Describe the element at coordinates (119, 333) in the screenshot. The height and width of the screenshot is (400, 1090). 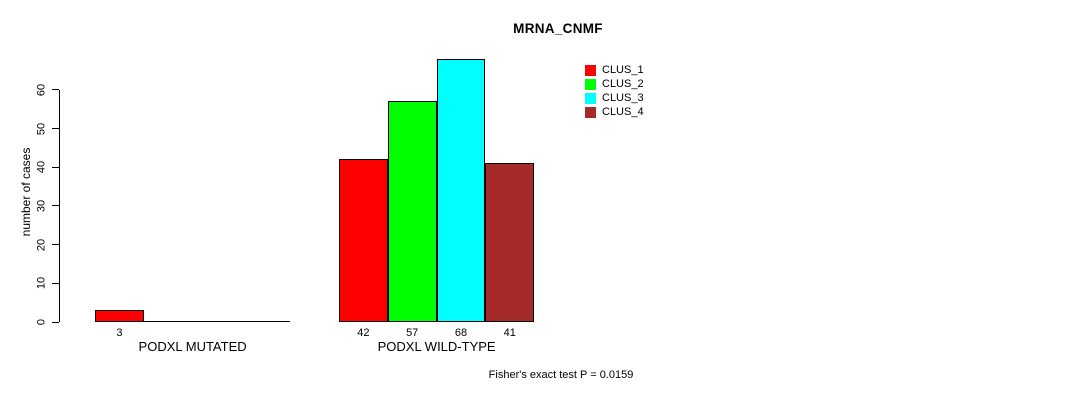
I see `bar-value-label: 3` at that location.